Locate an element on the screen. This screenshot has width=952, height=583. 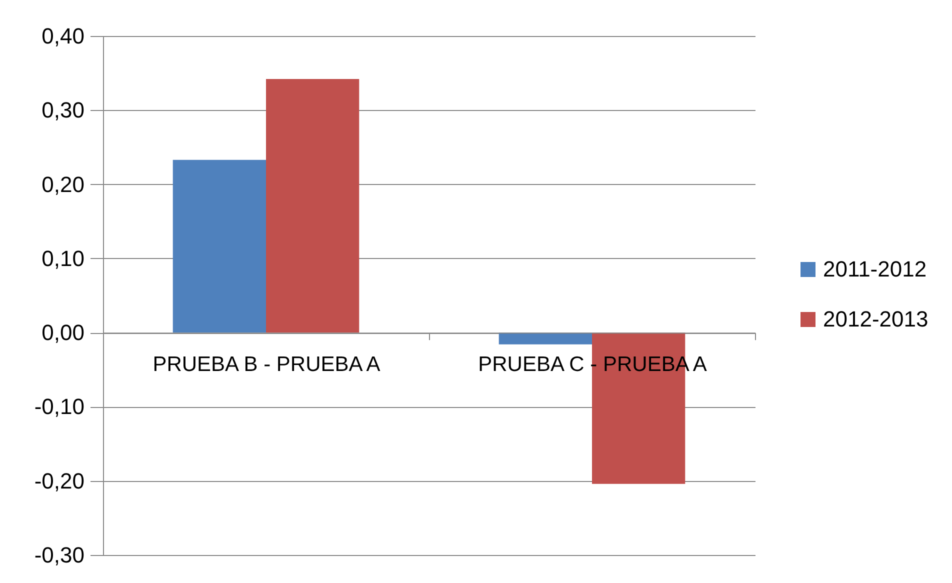
y-tick-label: 0,00 is located at coordinates (63, 333).